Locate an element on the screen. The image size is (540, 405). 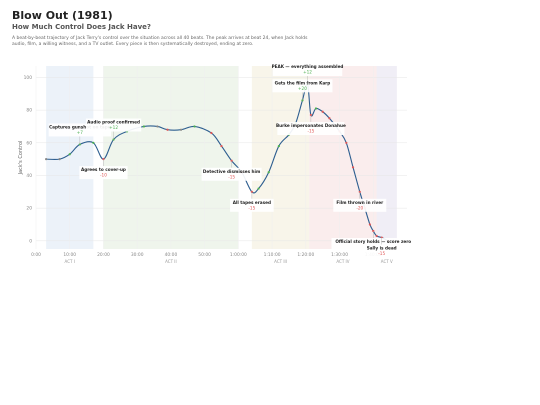
annotation: Agrees to cover-up-10 is located at coordinates (103, 169).